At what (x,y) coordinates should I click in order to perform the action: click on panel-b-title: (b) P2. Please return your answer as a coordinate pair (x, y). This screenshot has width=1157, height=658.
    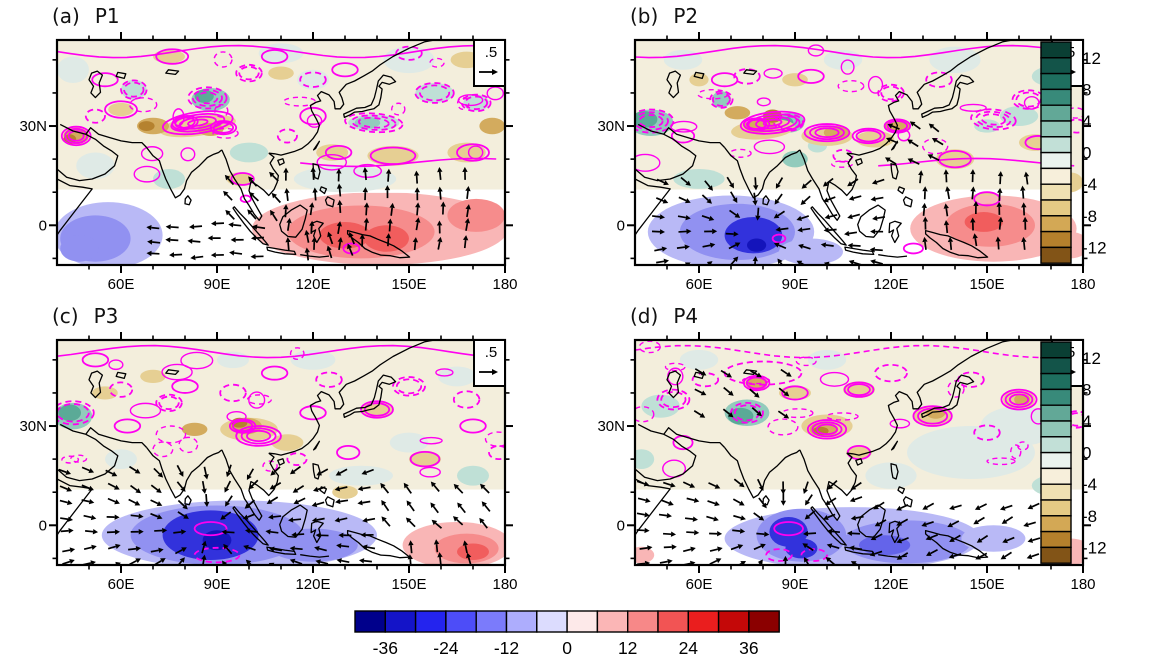
    Looking at the image, I should click on (664, 16).